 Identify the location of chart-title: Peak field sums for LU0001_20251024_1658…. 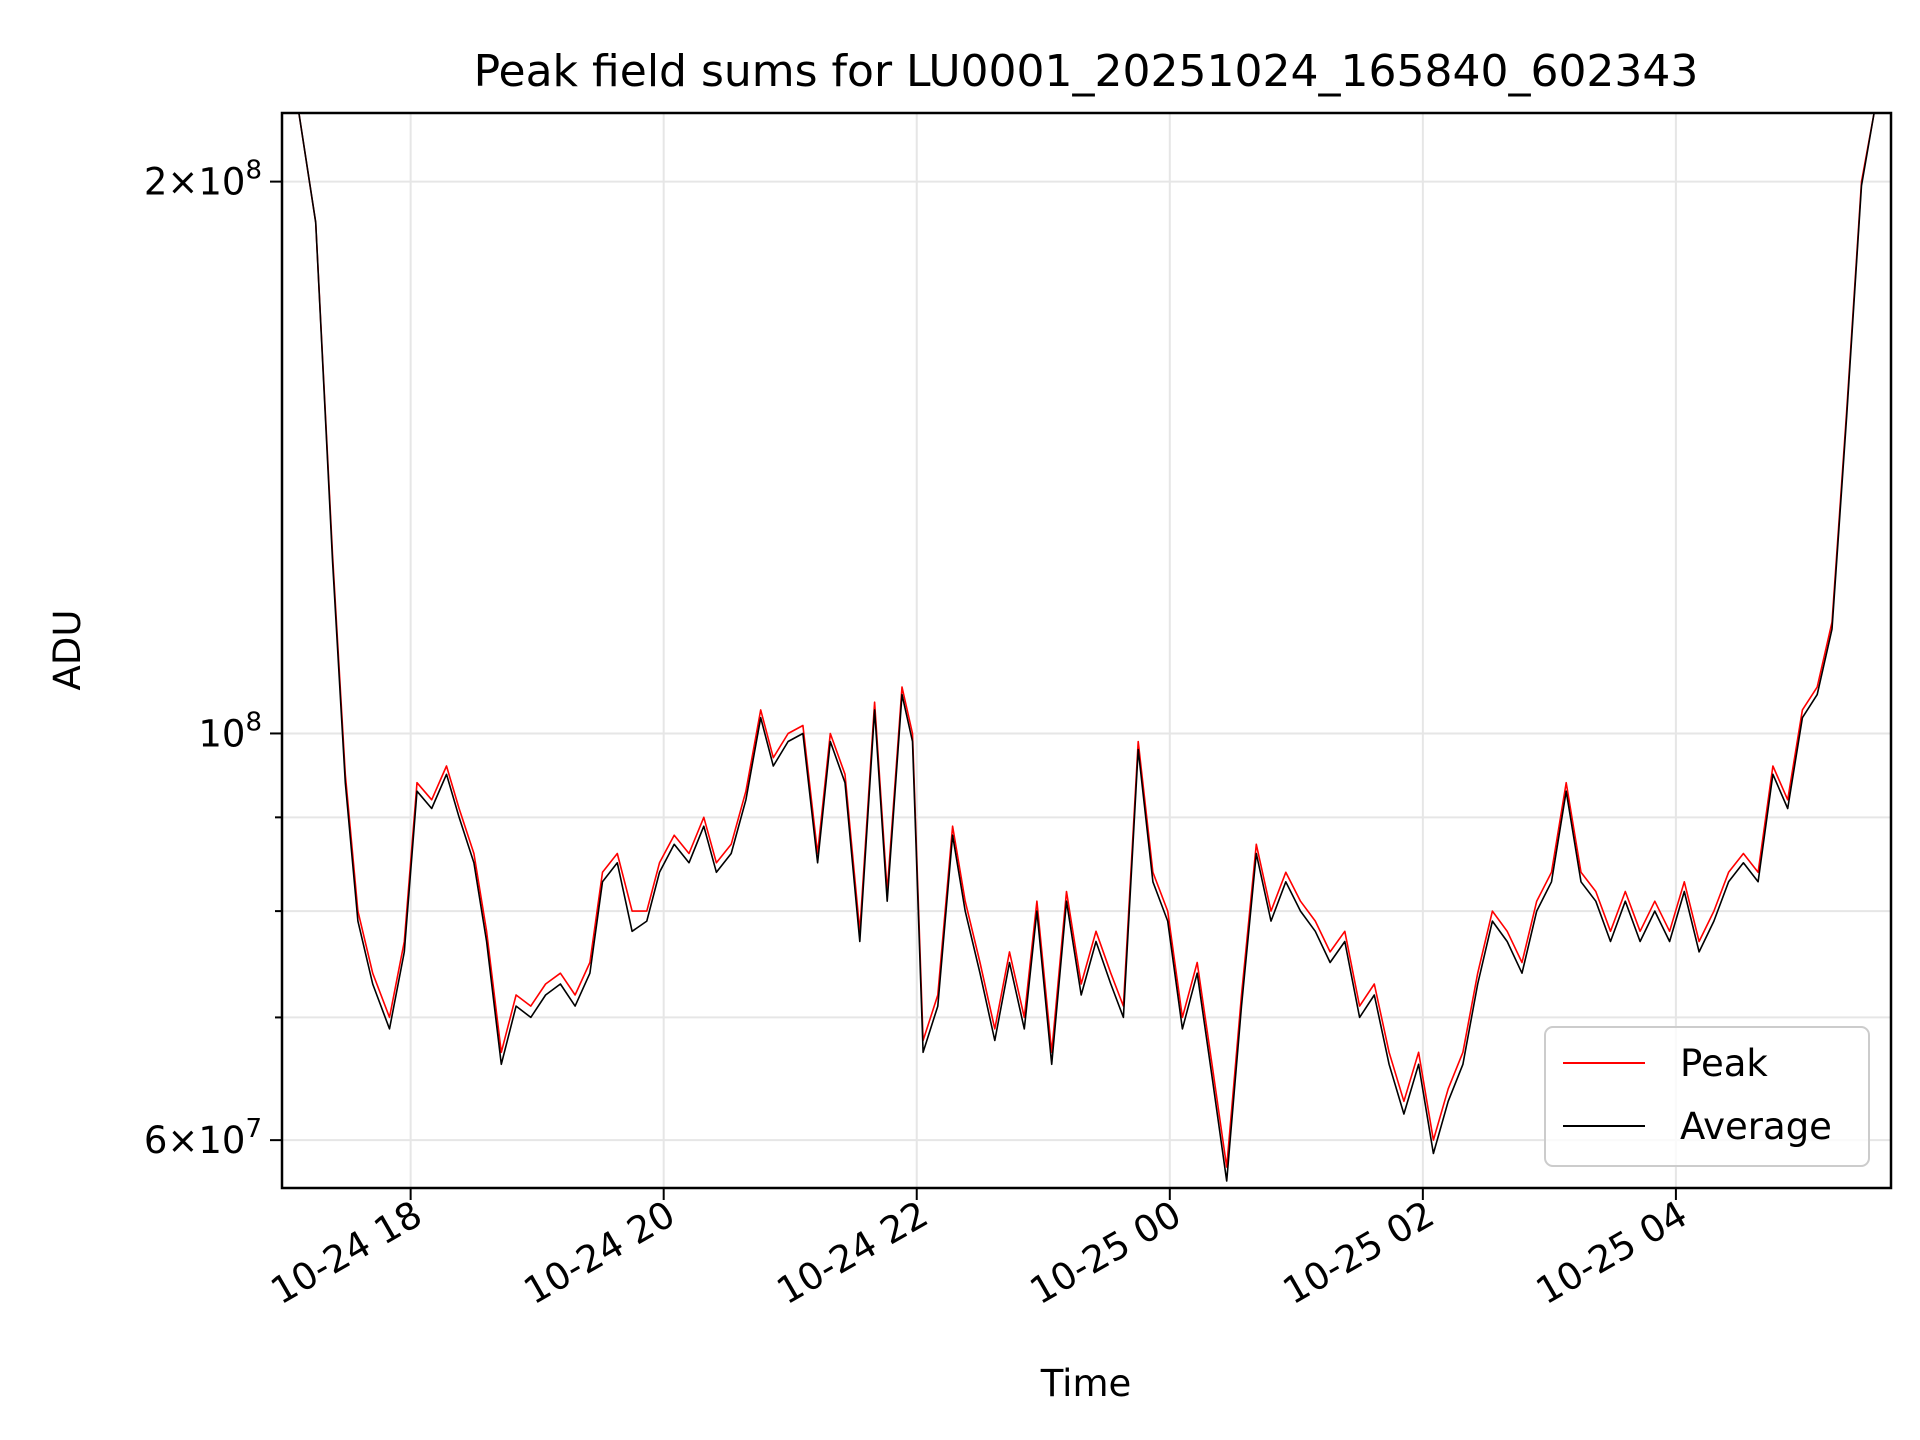
(1086, 71).